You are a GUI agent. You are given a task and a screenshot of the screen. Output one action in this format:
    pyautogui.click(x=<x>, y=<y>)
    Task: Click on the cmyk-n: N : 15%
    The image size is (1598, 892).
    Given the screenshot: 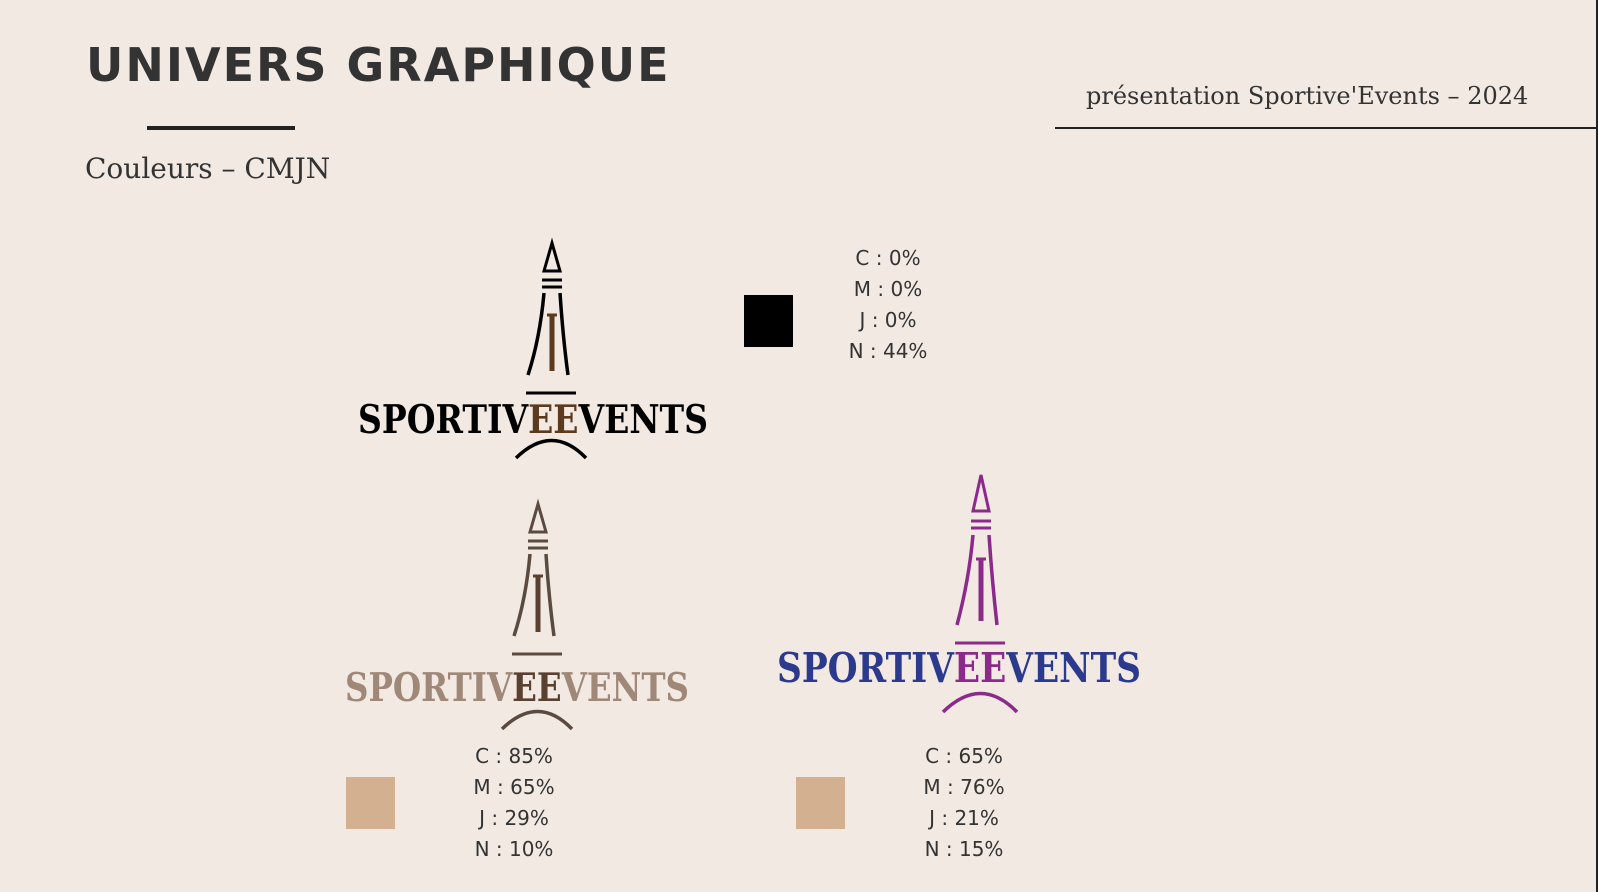 What is the action you would take?
    pyautogui.click(x=964, y=849)
    